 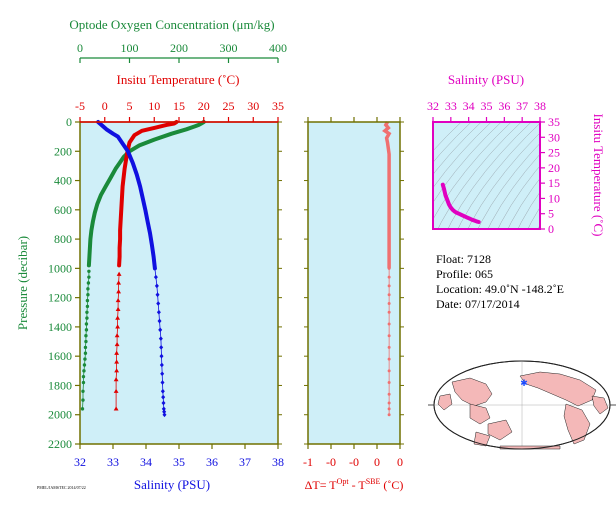 What do you see at coordinates (60, 444) in the screenshot?
I see `pressure-tick-label: 2200` at bounding box center [60, 444].